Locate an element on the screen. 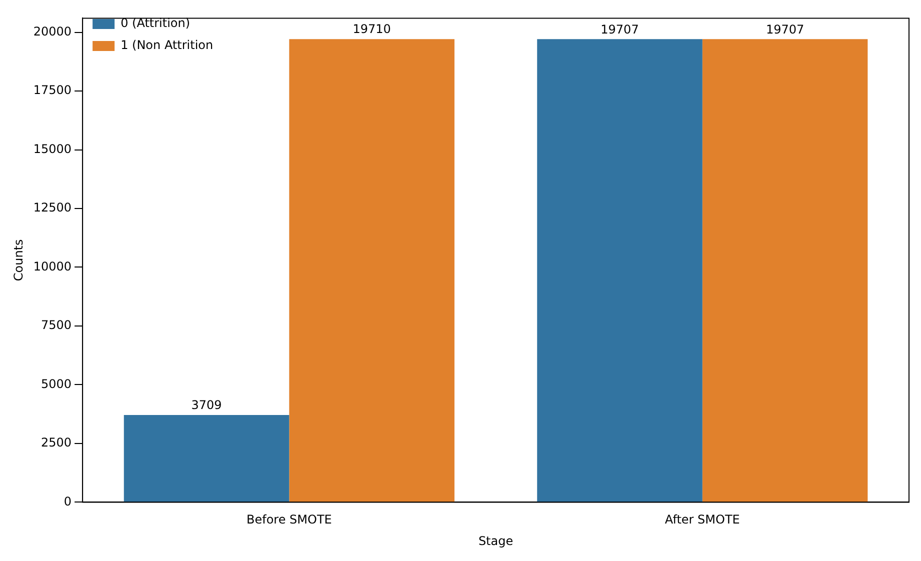 The height and width of the screenshot is (561, 921). y-tick-label: 5000 is located at coordinates (56, 383).